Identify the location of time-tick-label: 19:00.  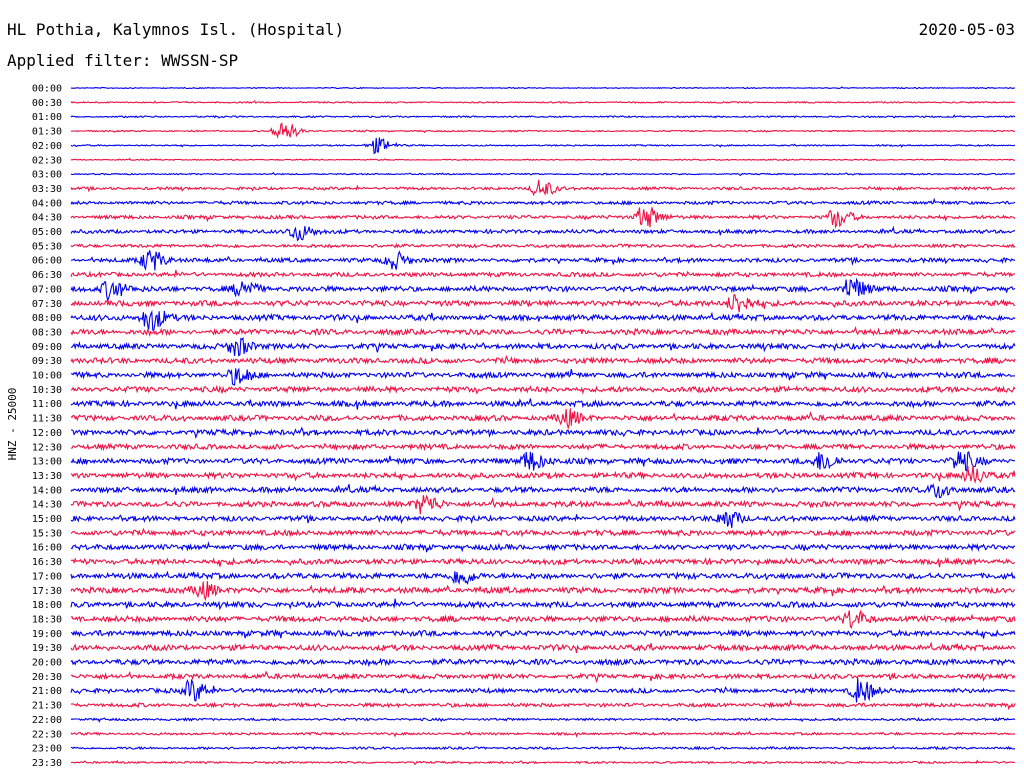
(47, 634).